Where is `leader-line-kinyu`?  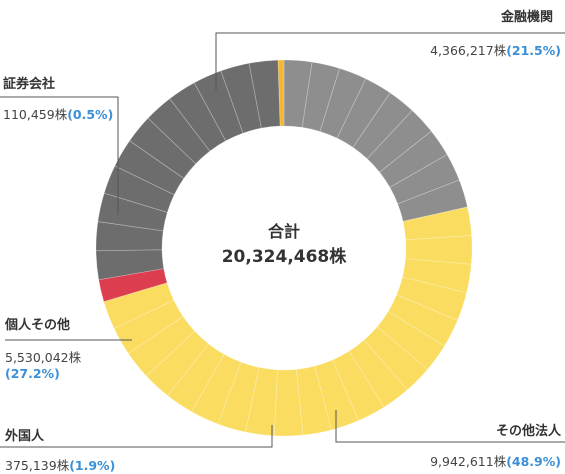 leader-line-kinyu is located at coordinates (390, 61).